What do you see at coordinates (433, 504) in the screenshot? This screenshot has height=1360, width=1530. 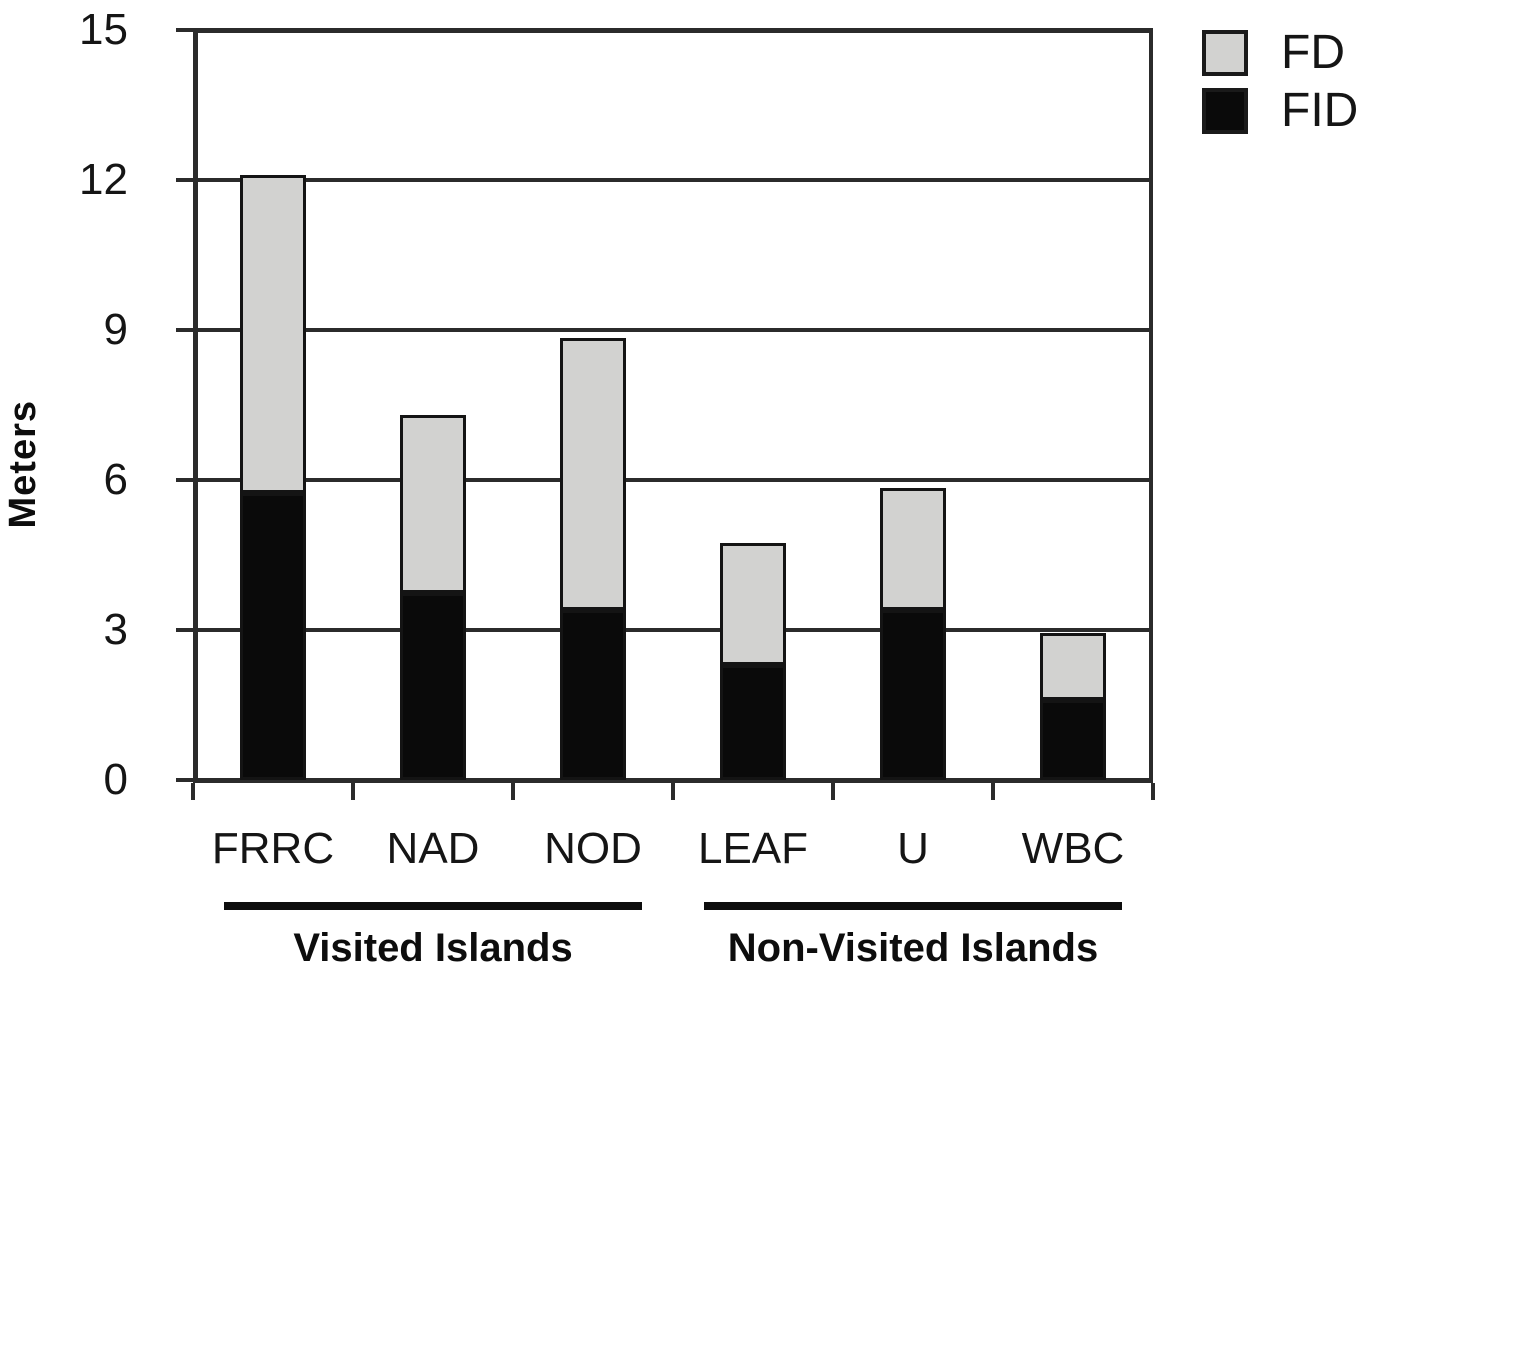 I see `bar-segment-FD-NAD` at bounding box center [433, 504].